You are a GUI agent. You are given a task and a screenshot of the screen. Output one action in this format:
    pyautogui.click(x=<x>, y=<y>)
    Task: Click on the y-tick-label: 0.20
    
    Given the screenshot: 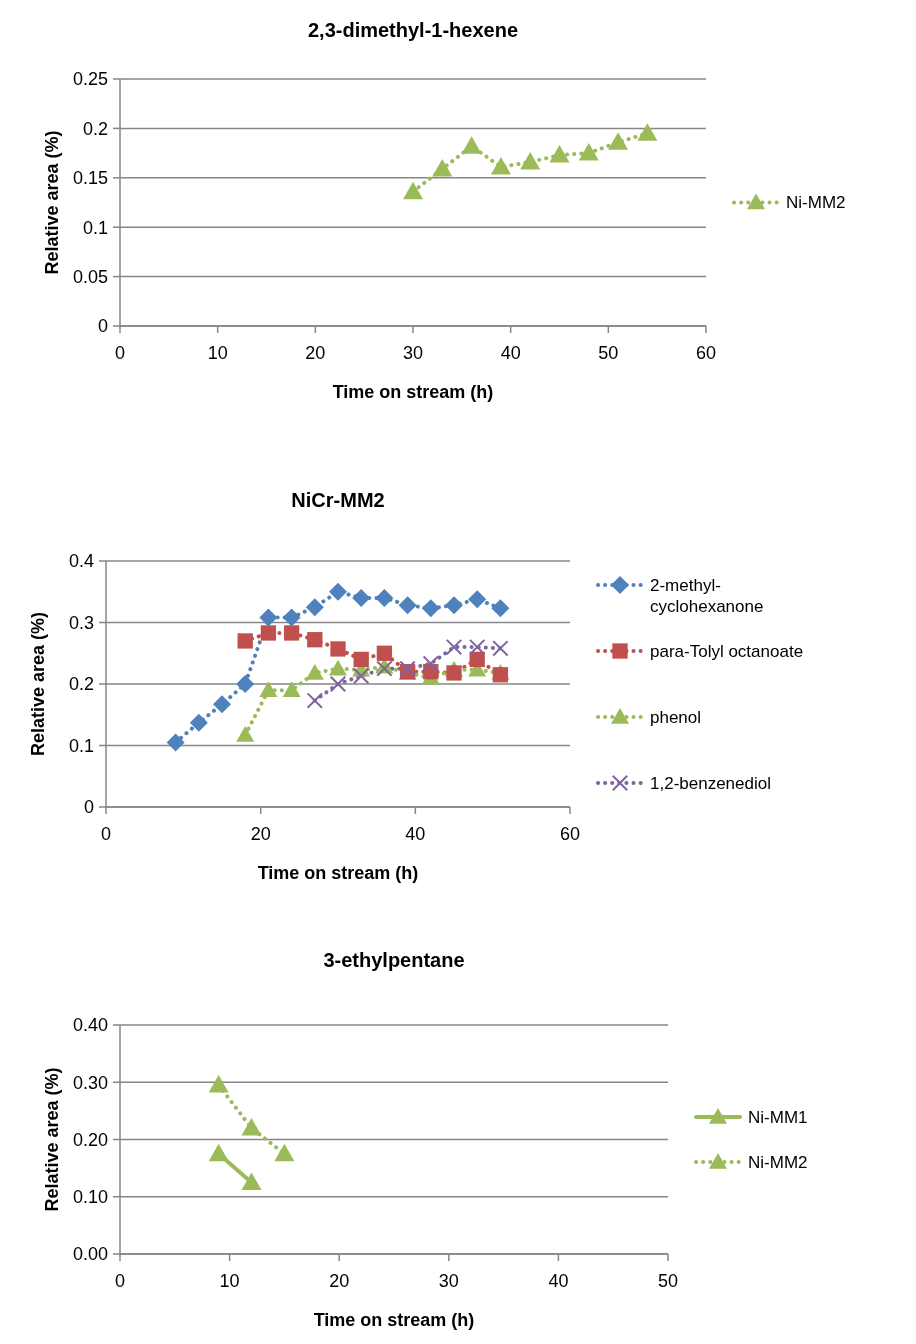 What is the action you would take?
    pyautogui.click(x=90, y=1139)
    